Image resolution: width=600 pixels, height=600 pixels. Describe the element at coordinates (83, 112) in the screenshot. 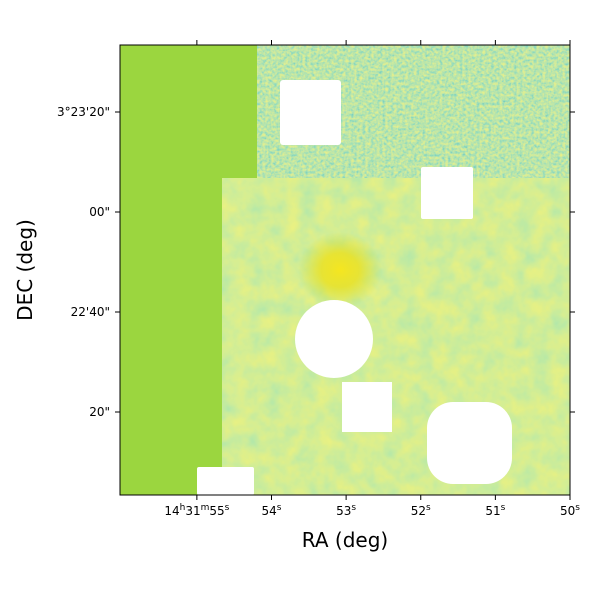

I see `y-tick-label: 3°23'20"` at that location.